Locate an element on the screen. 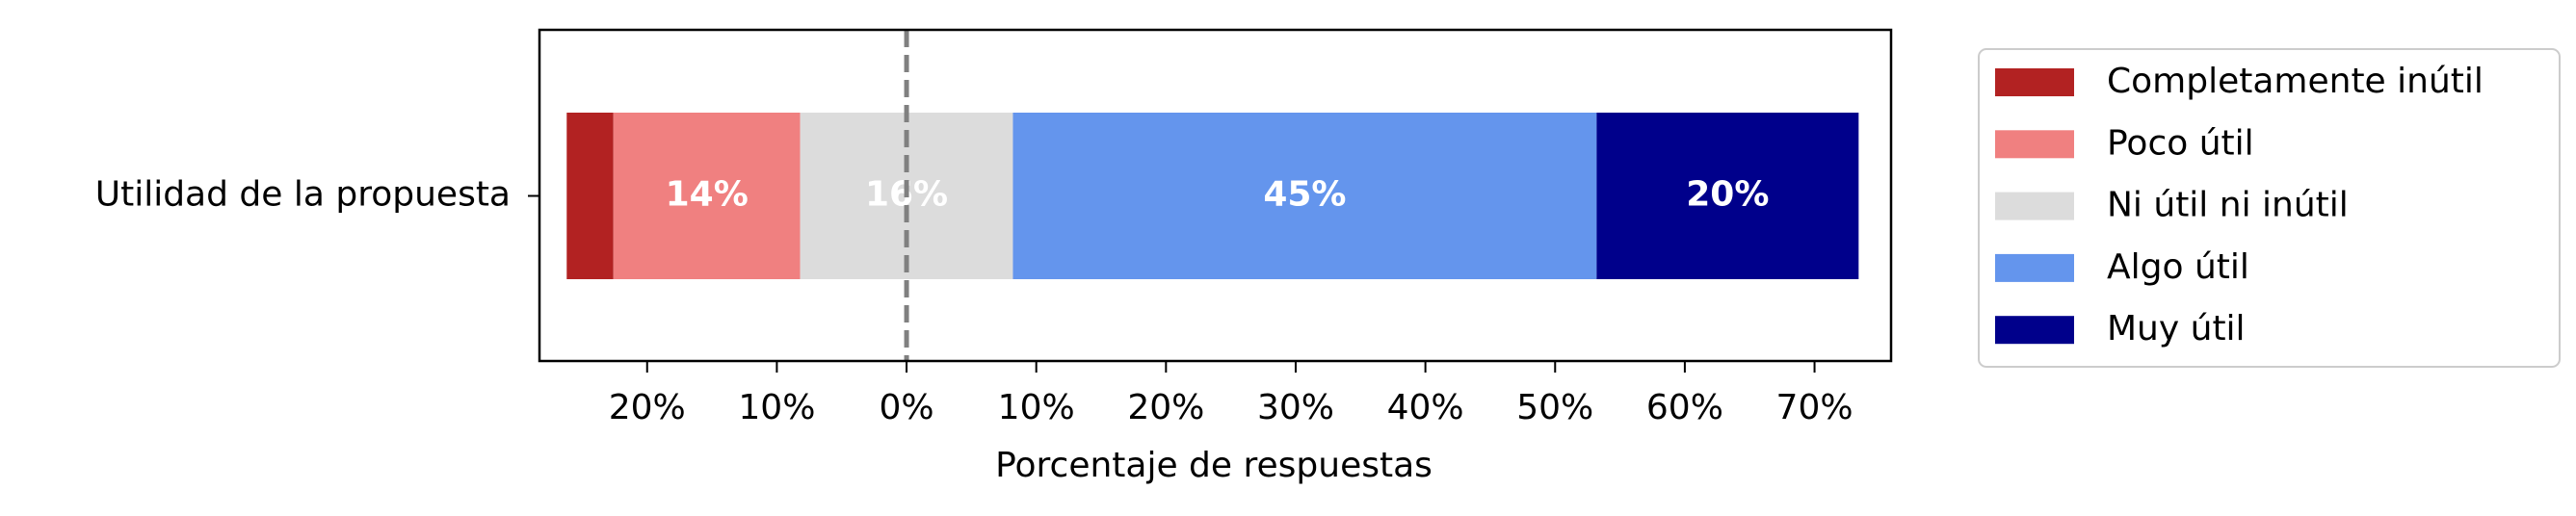 Image resolution: width=2576 pixels, height=516 pixels. legend-label: Poco útil is located at coordinates (2180, 143).